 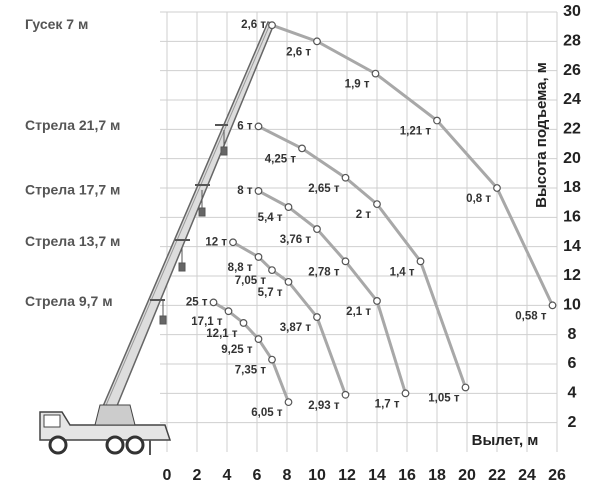 What do you see at coordinates (251, 281) in the screenshot?
I see `load-label: 7,05 т` at bounding box center [251, 281].